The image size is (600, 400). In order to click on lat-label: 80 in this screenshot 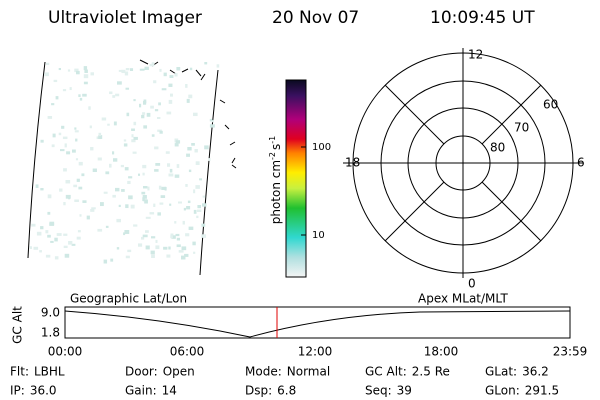, I will do `click(497, 148)`.